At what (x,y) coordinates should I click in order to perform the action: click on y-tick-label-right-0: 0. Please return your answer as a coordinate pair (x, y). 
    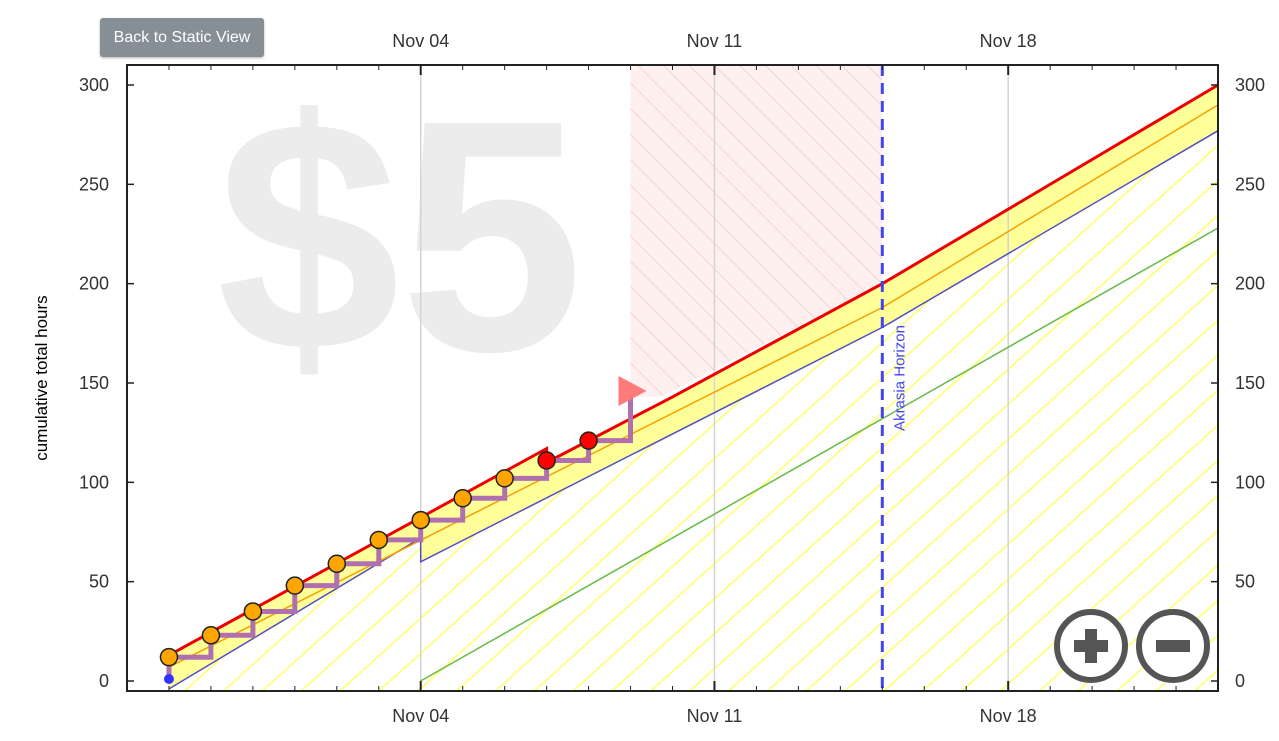
    Looking at the image, I should click on (1240, 681).